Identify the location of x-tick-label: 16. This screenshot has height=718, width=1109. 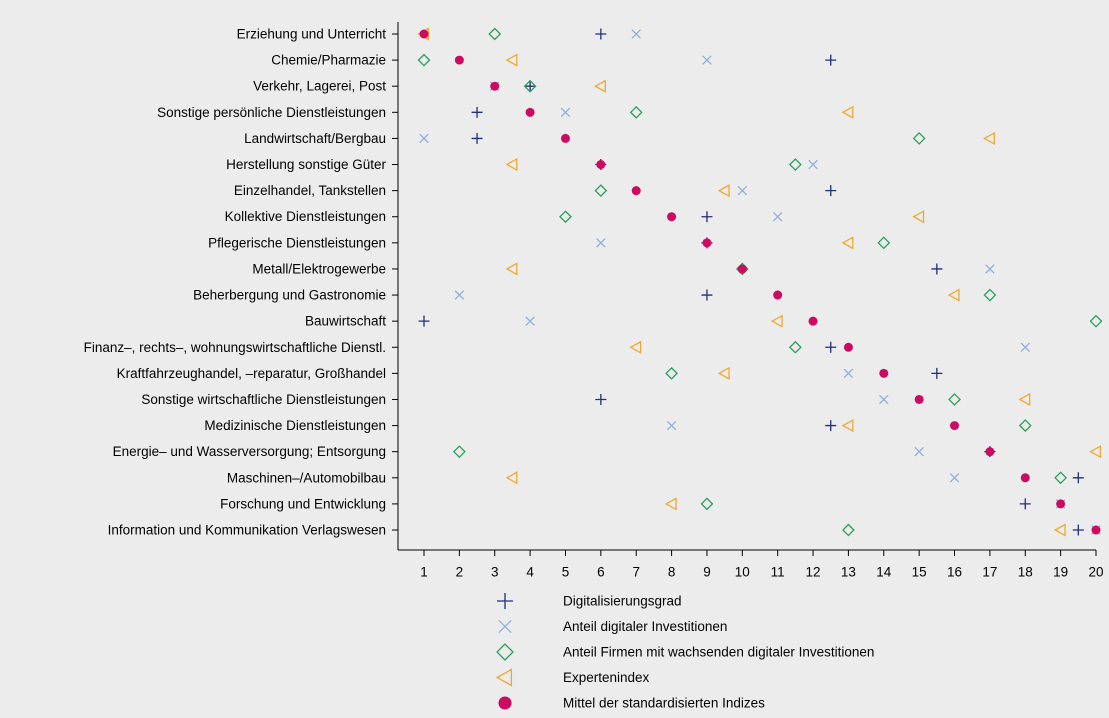
(954, 572).